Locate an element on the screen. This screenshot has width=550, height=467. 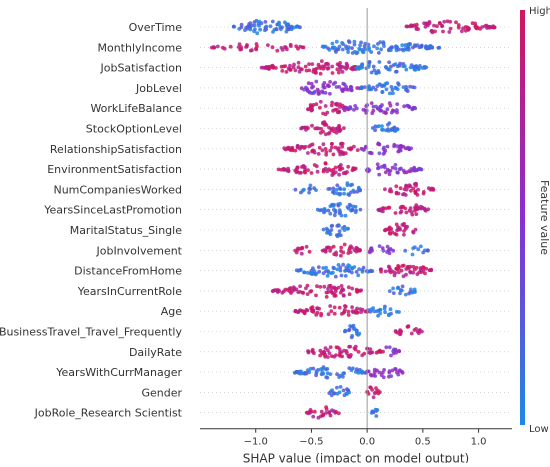
colorbar: High Low Feature value is located at coordinates (535, 220).